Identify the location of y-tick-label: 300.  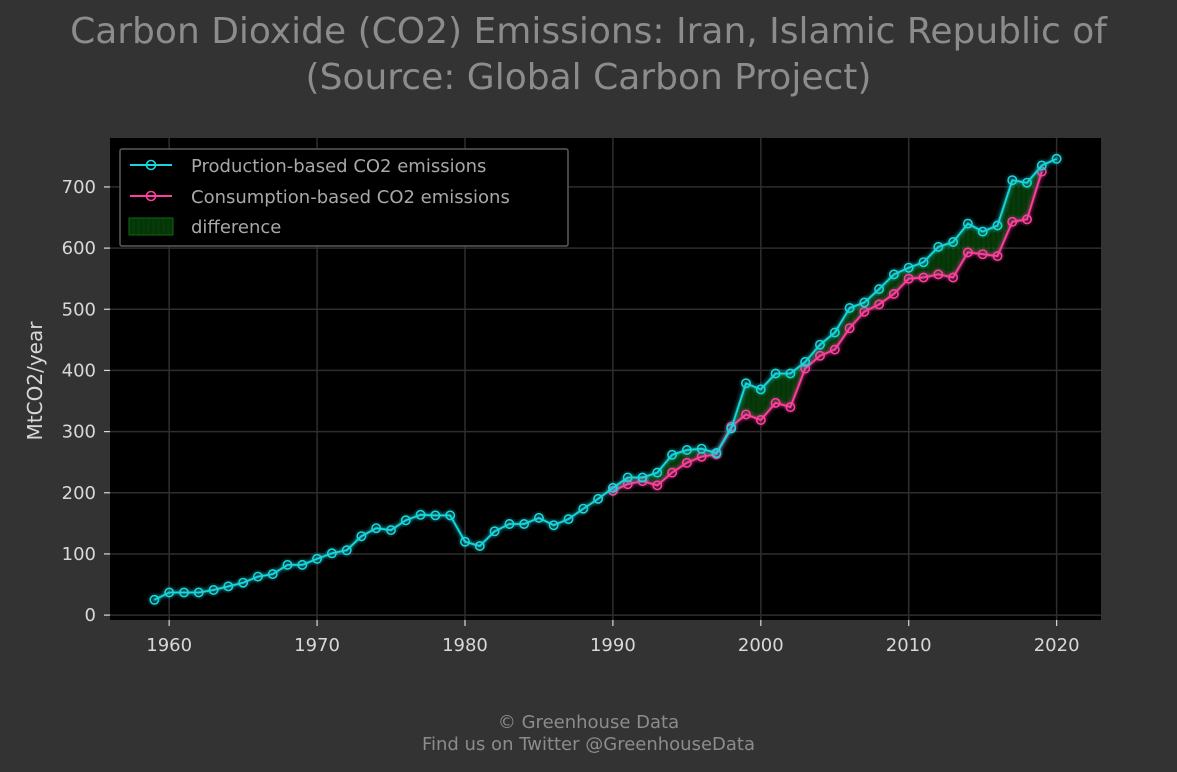
(79, 432).